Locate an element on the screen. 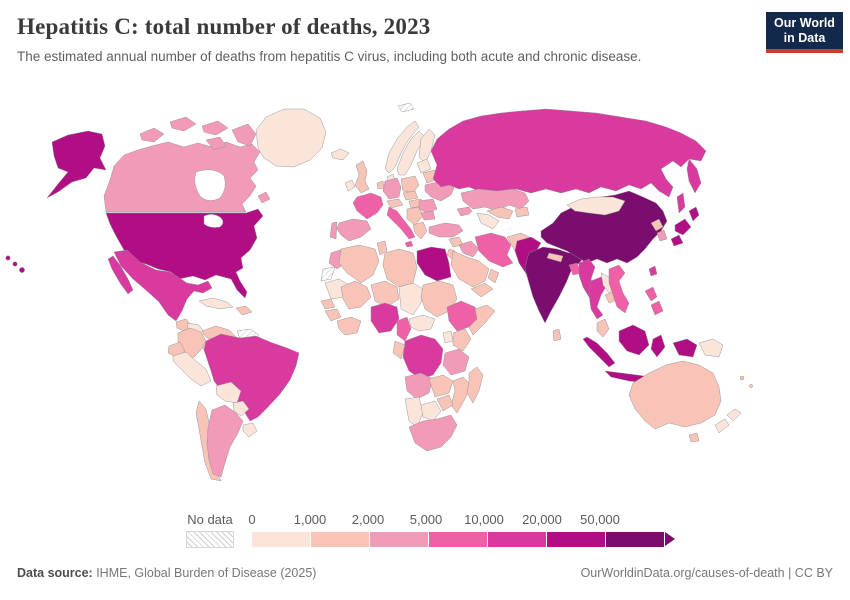 This screenshot has height=600, width=850. country-botswana is located at coordinates (431, 411).